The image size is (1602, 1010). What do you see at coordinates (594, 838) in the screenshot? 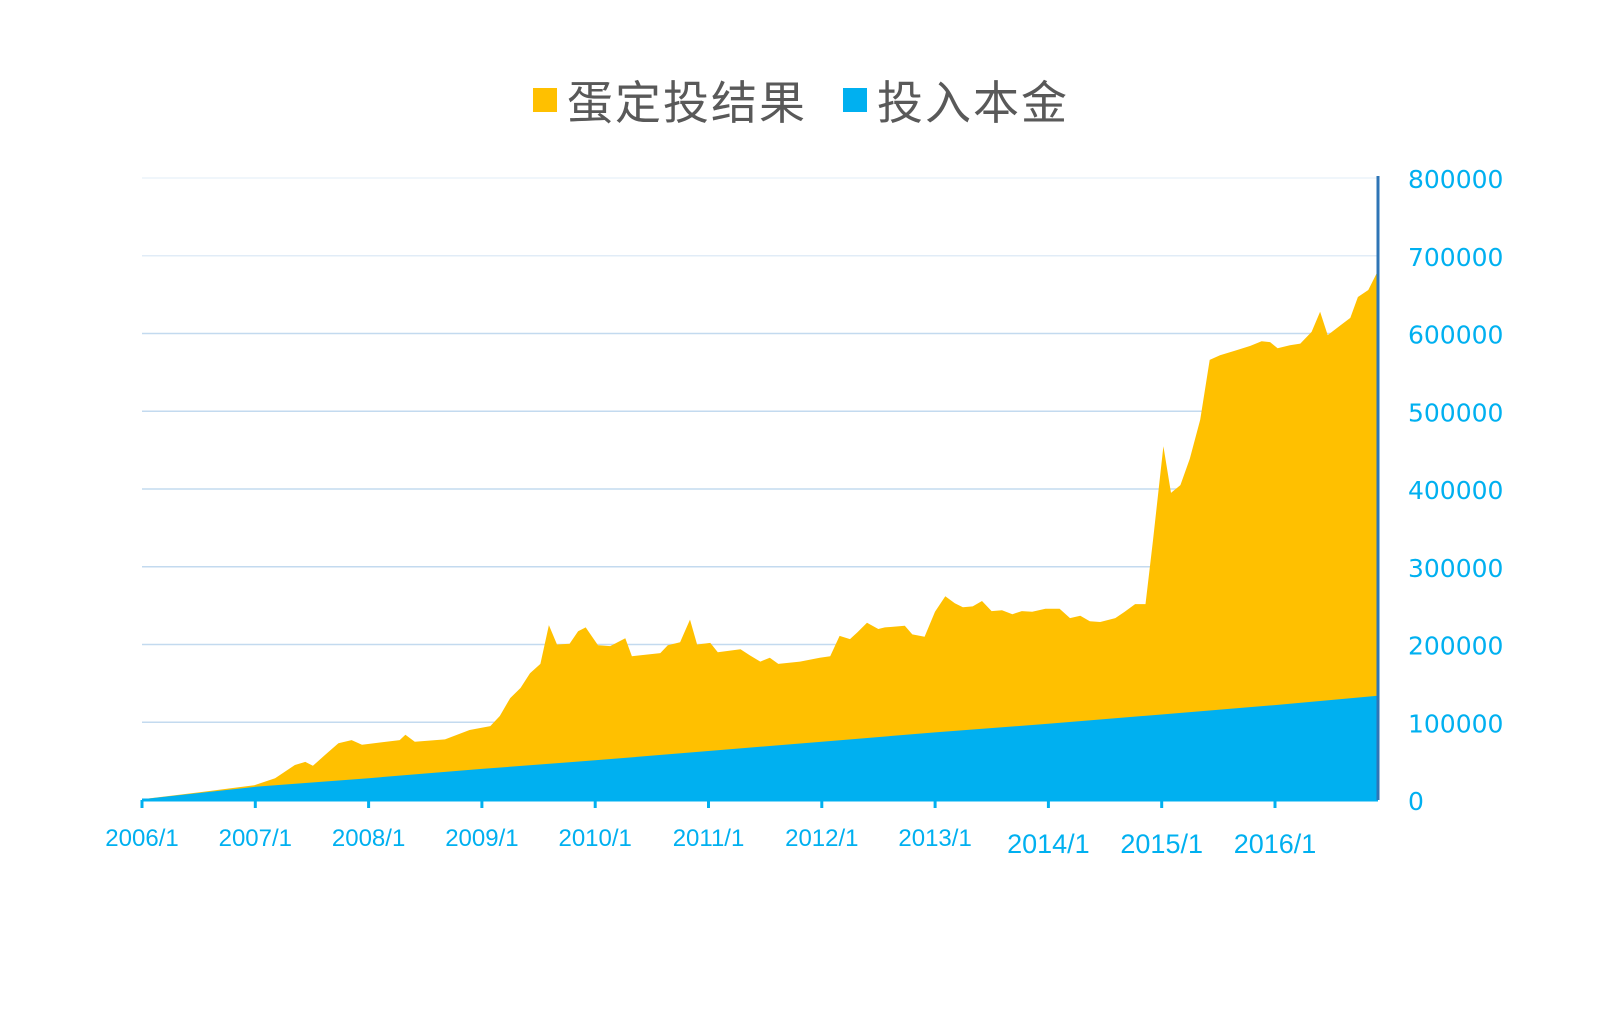
I see `x-tick-label: 2010/1` at bounding box center [594, 838].